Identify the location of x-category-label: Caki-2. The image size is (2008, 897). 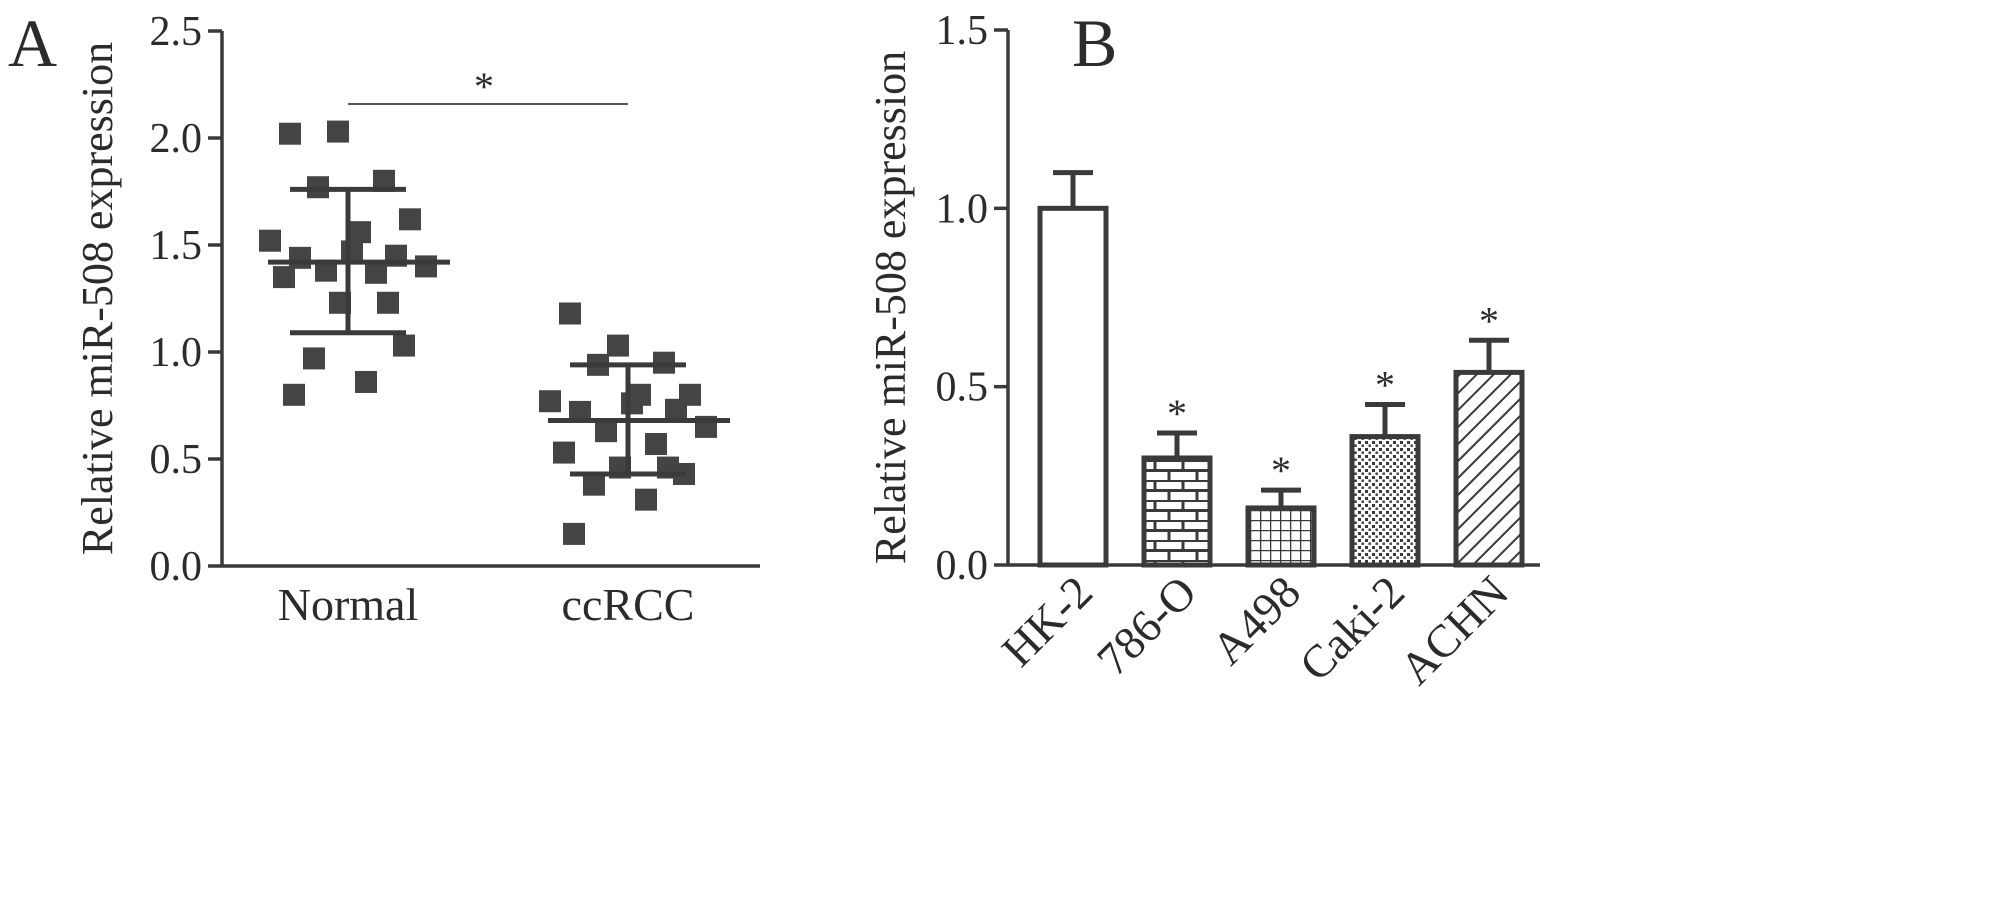
(1351, 628).